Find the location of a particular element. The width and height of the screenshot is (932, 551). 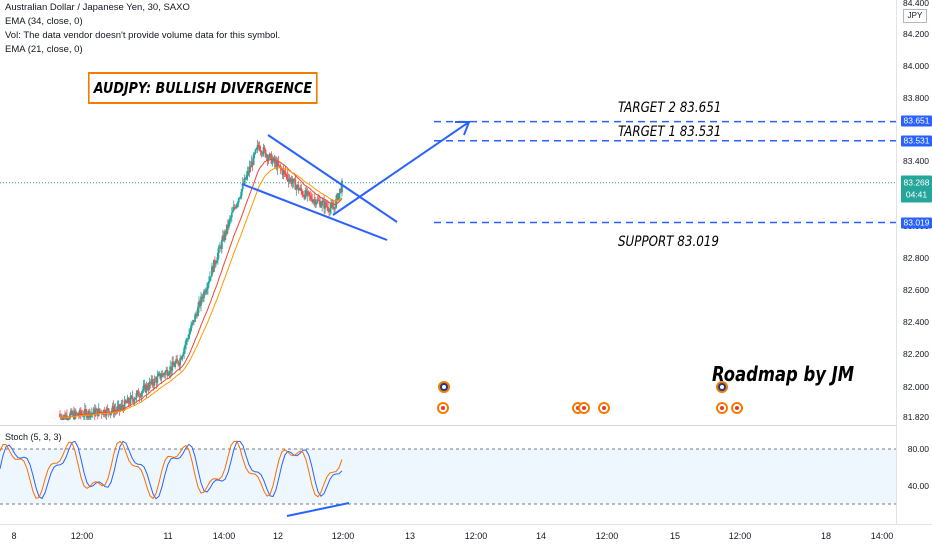

stoch-legend: Stoch (5, 3, 3) is located at coordinates (33, 437).